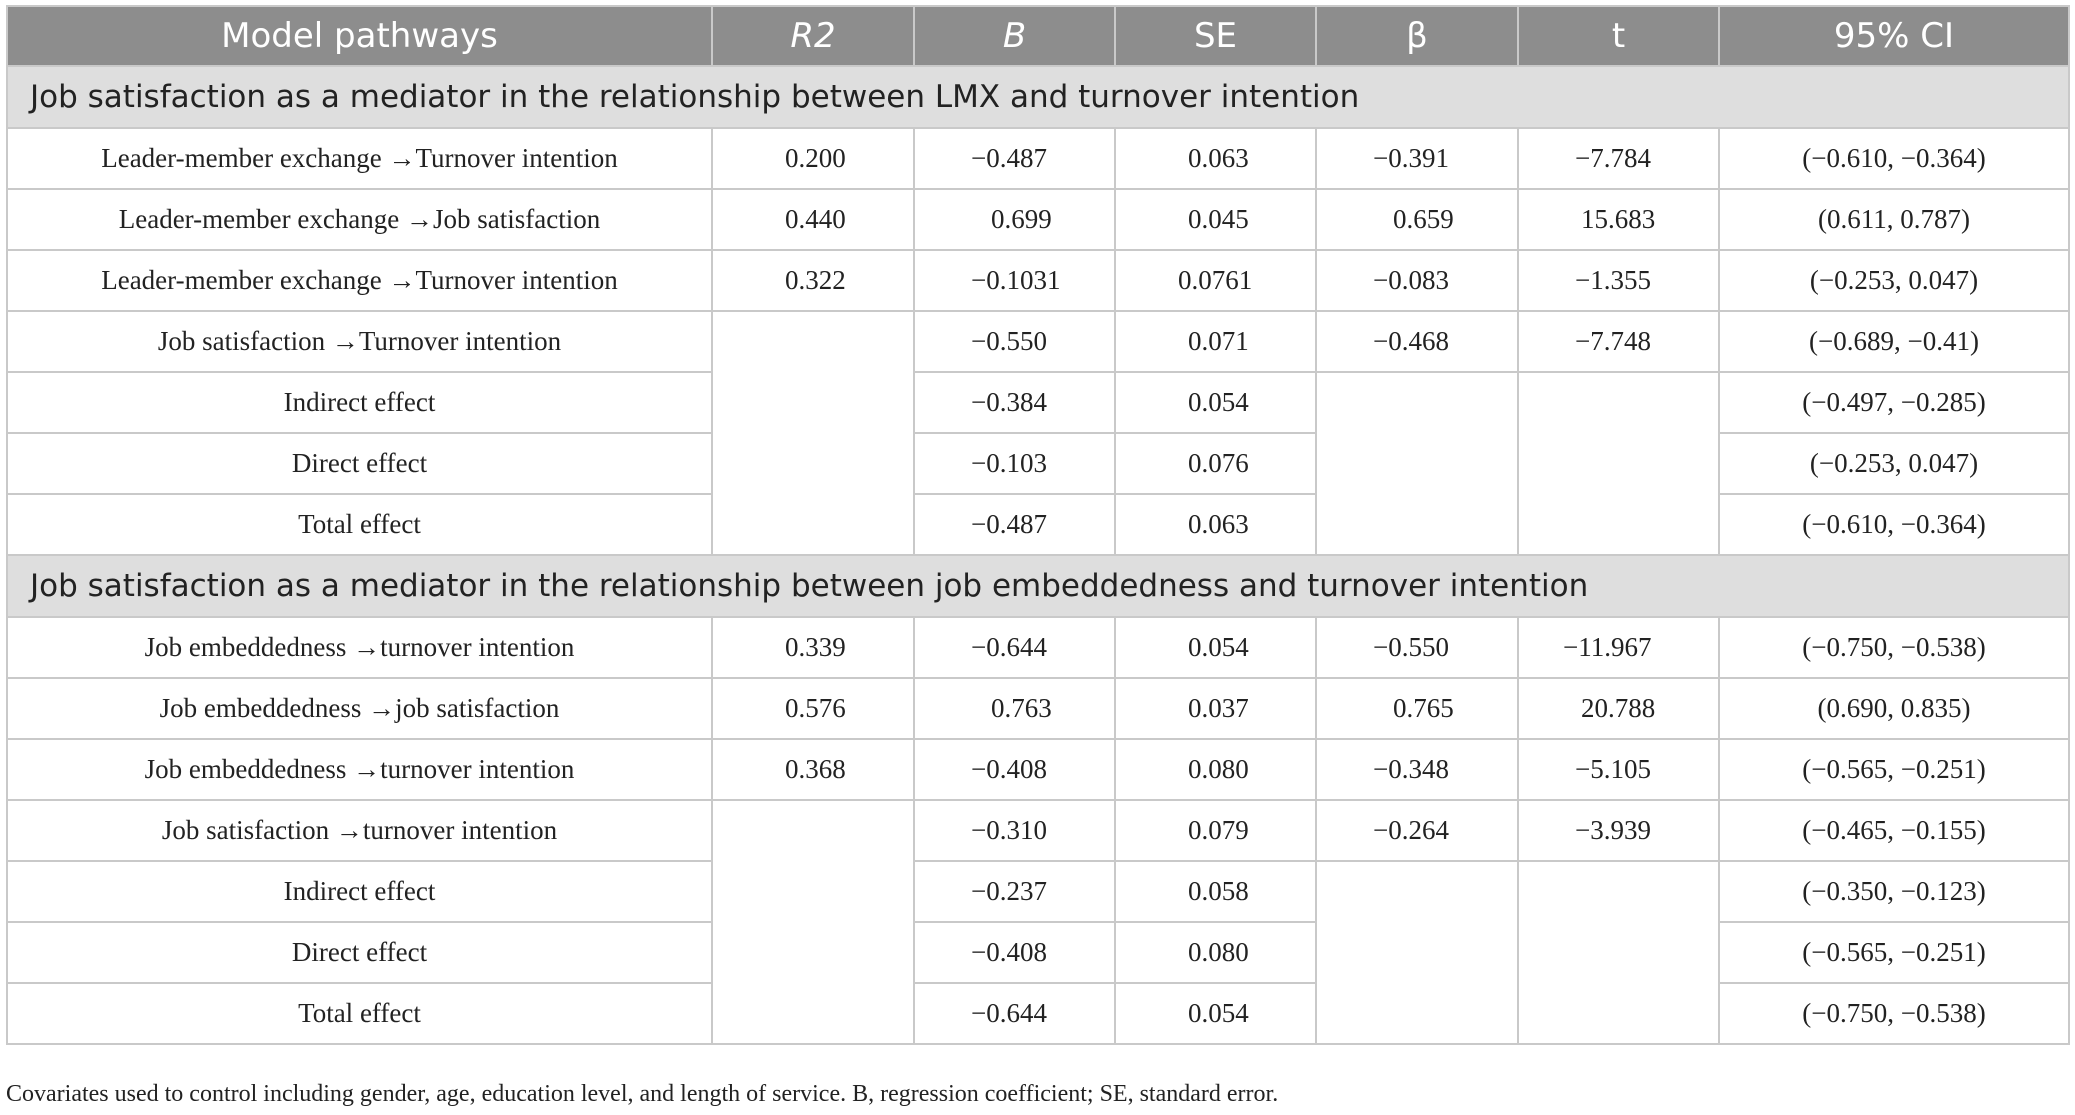 This screenshot has height=1115, width=2075. Describe the element at coordinates (1894, 891) in the screenshot. I see `ci-cell: (−0.350, −0.123)` at that location.